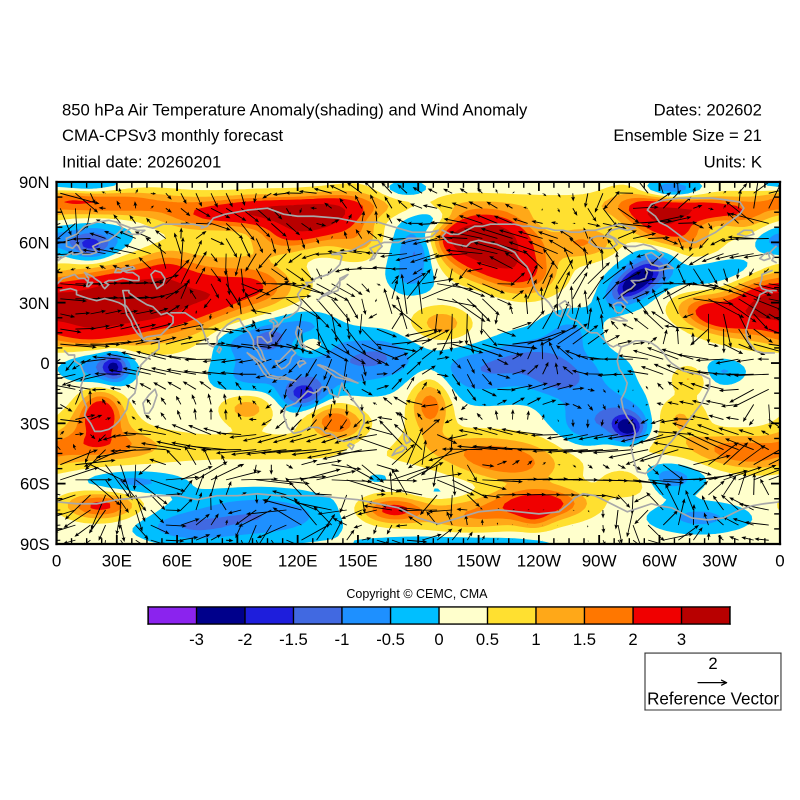 The image size is (800, 800). What do you see at coordinates (358, 561) in the screenshot?
I see `svg-text: 150E` at bounding box center [358, 561].